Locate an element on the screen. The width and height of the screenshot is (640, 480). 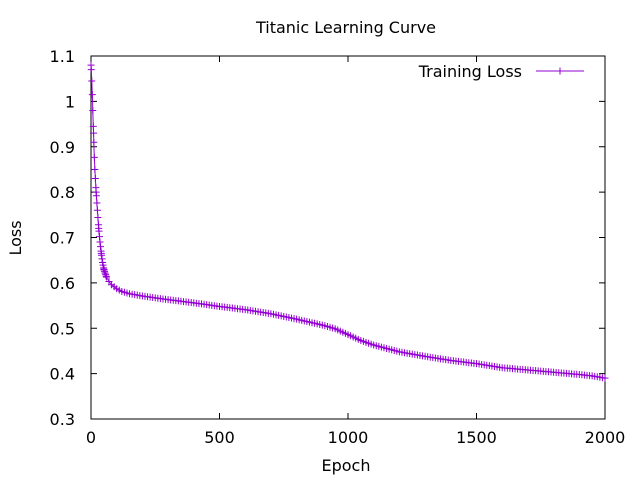
x-tick-label: 500 is located at coordinates (219, 437).